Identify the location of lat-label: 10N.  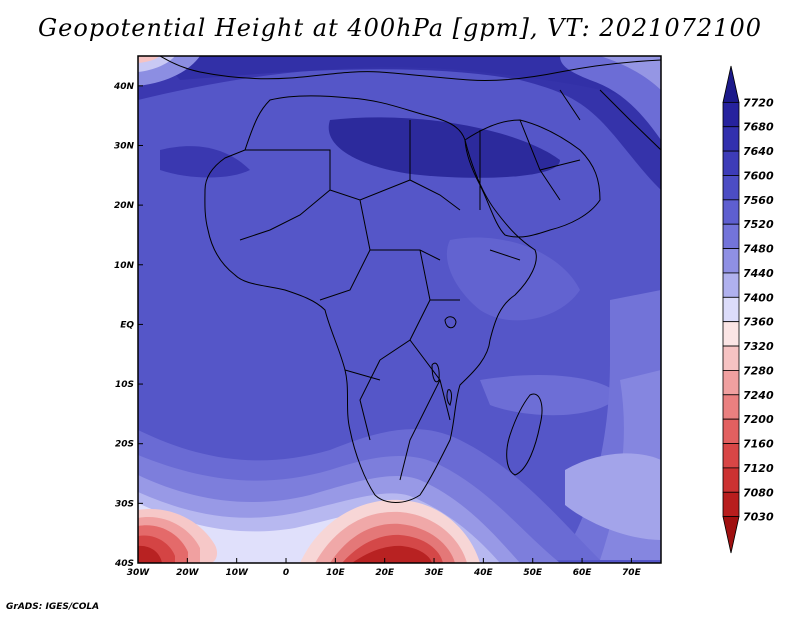
(124, 266).